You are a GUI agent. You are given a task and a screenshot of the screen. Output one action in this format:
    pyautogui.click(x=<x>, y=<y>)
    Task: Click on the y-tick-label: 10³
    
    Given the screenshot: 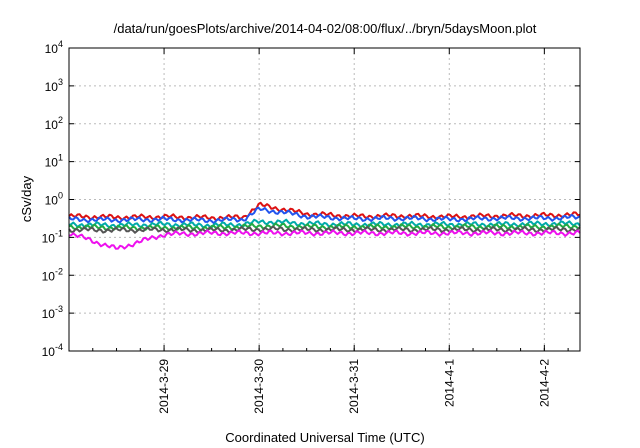 What is the action you would take?
    pyautogui.click(x=54, y=85)
    